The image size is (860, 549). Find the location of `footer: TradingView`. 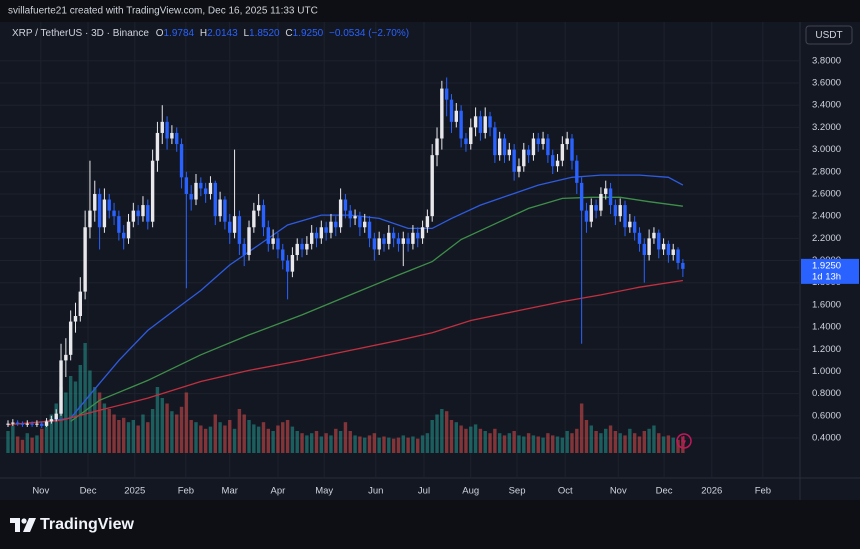

footer: TradingView is located at coordinates (430, 524).